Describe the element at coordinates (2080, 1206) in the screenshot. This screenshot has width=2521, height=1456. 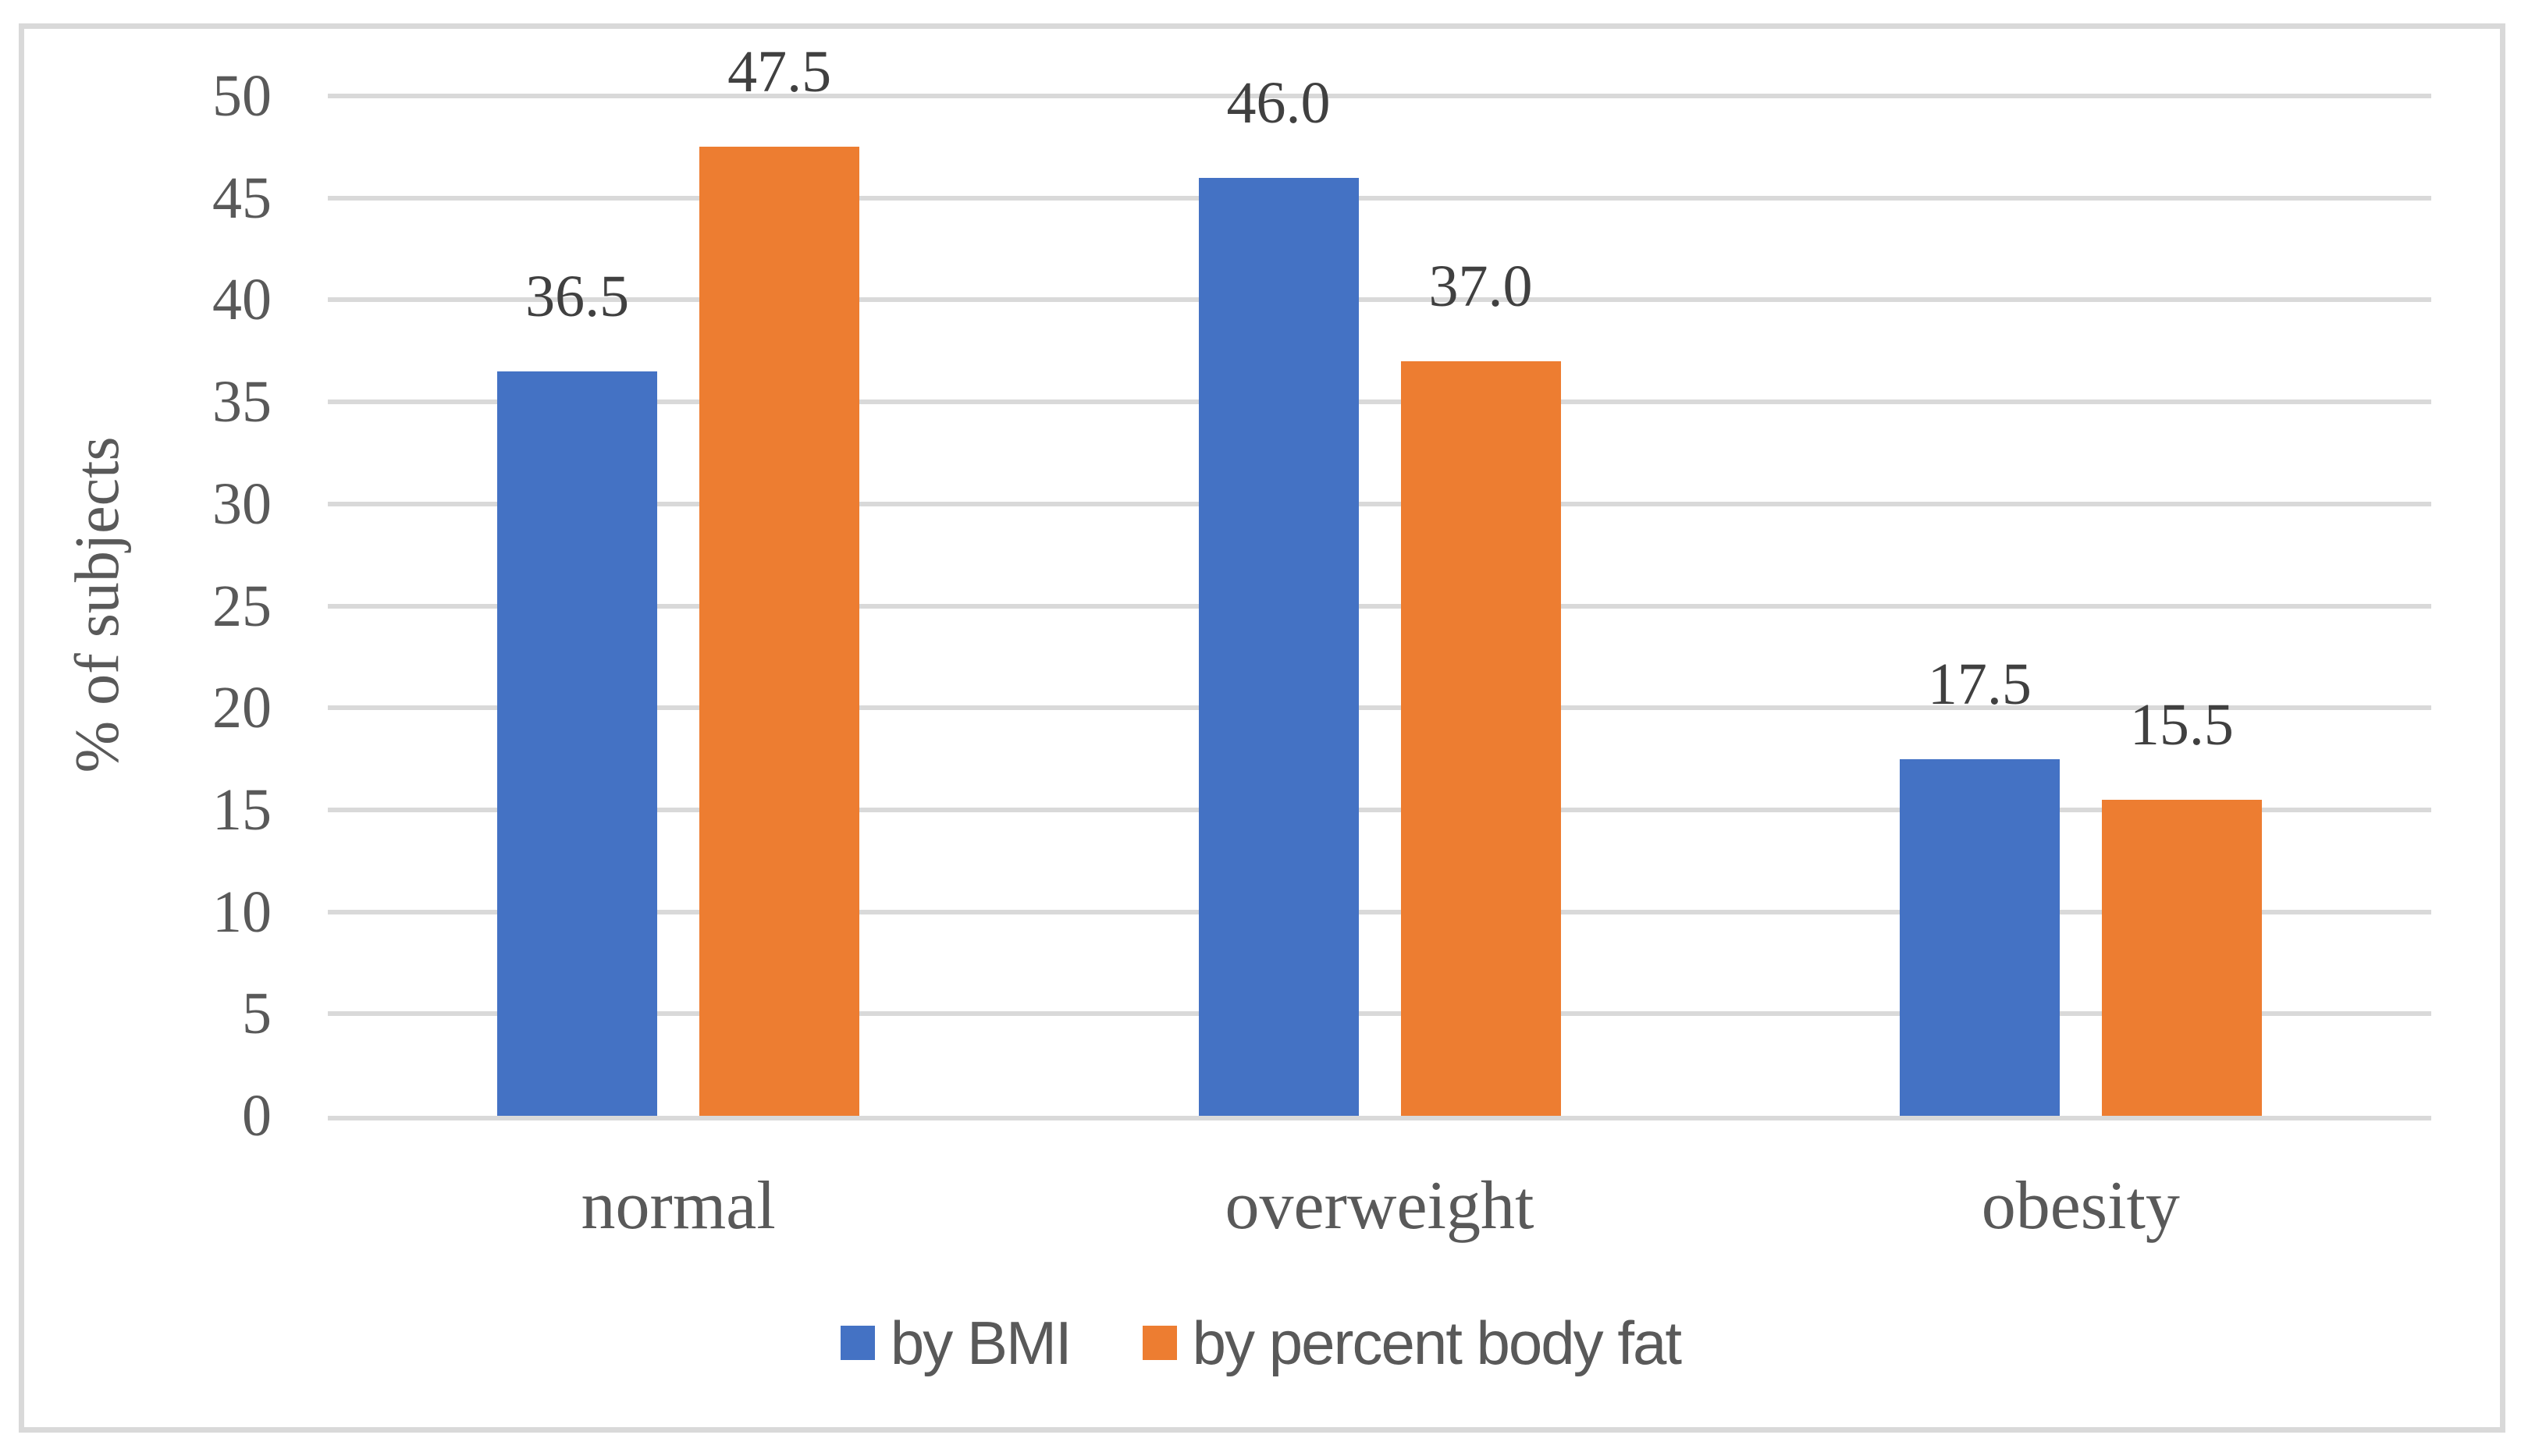
I see `category-label-obesity: obesity` at that location.